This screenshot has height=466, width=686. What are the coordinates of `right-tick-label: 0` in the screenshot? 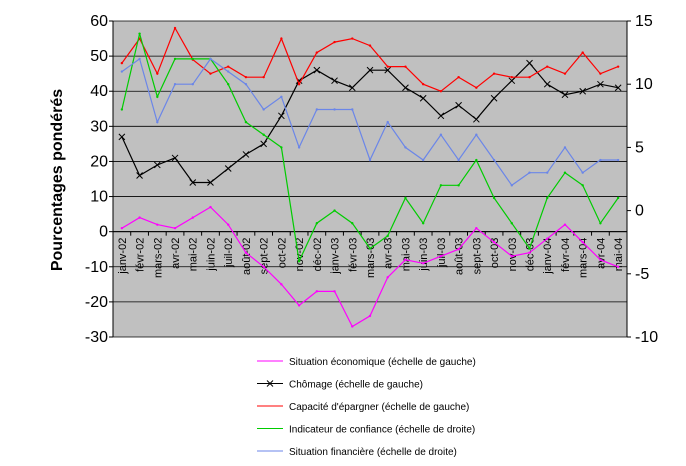 It's located at (639, 211).